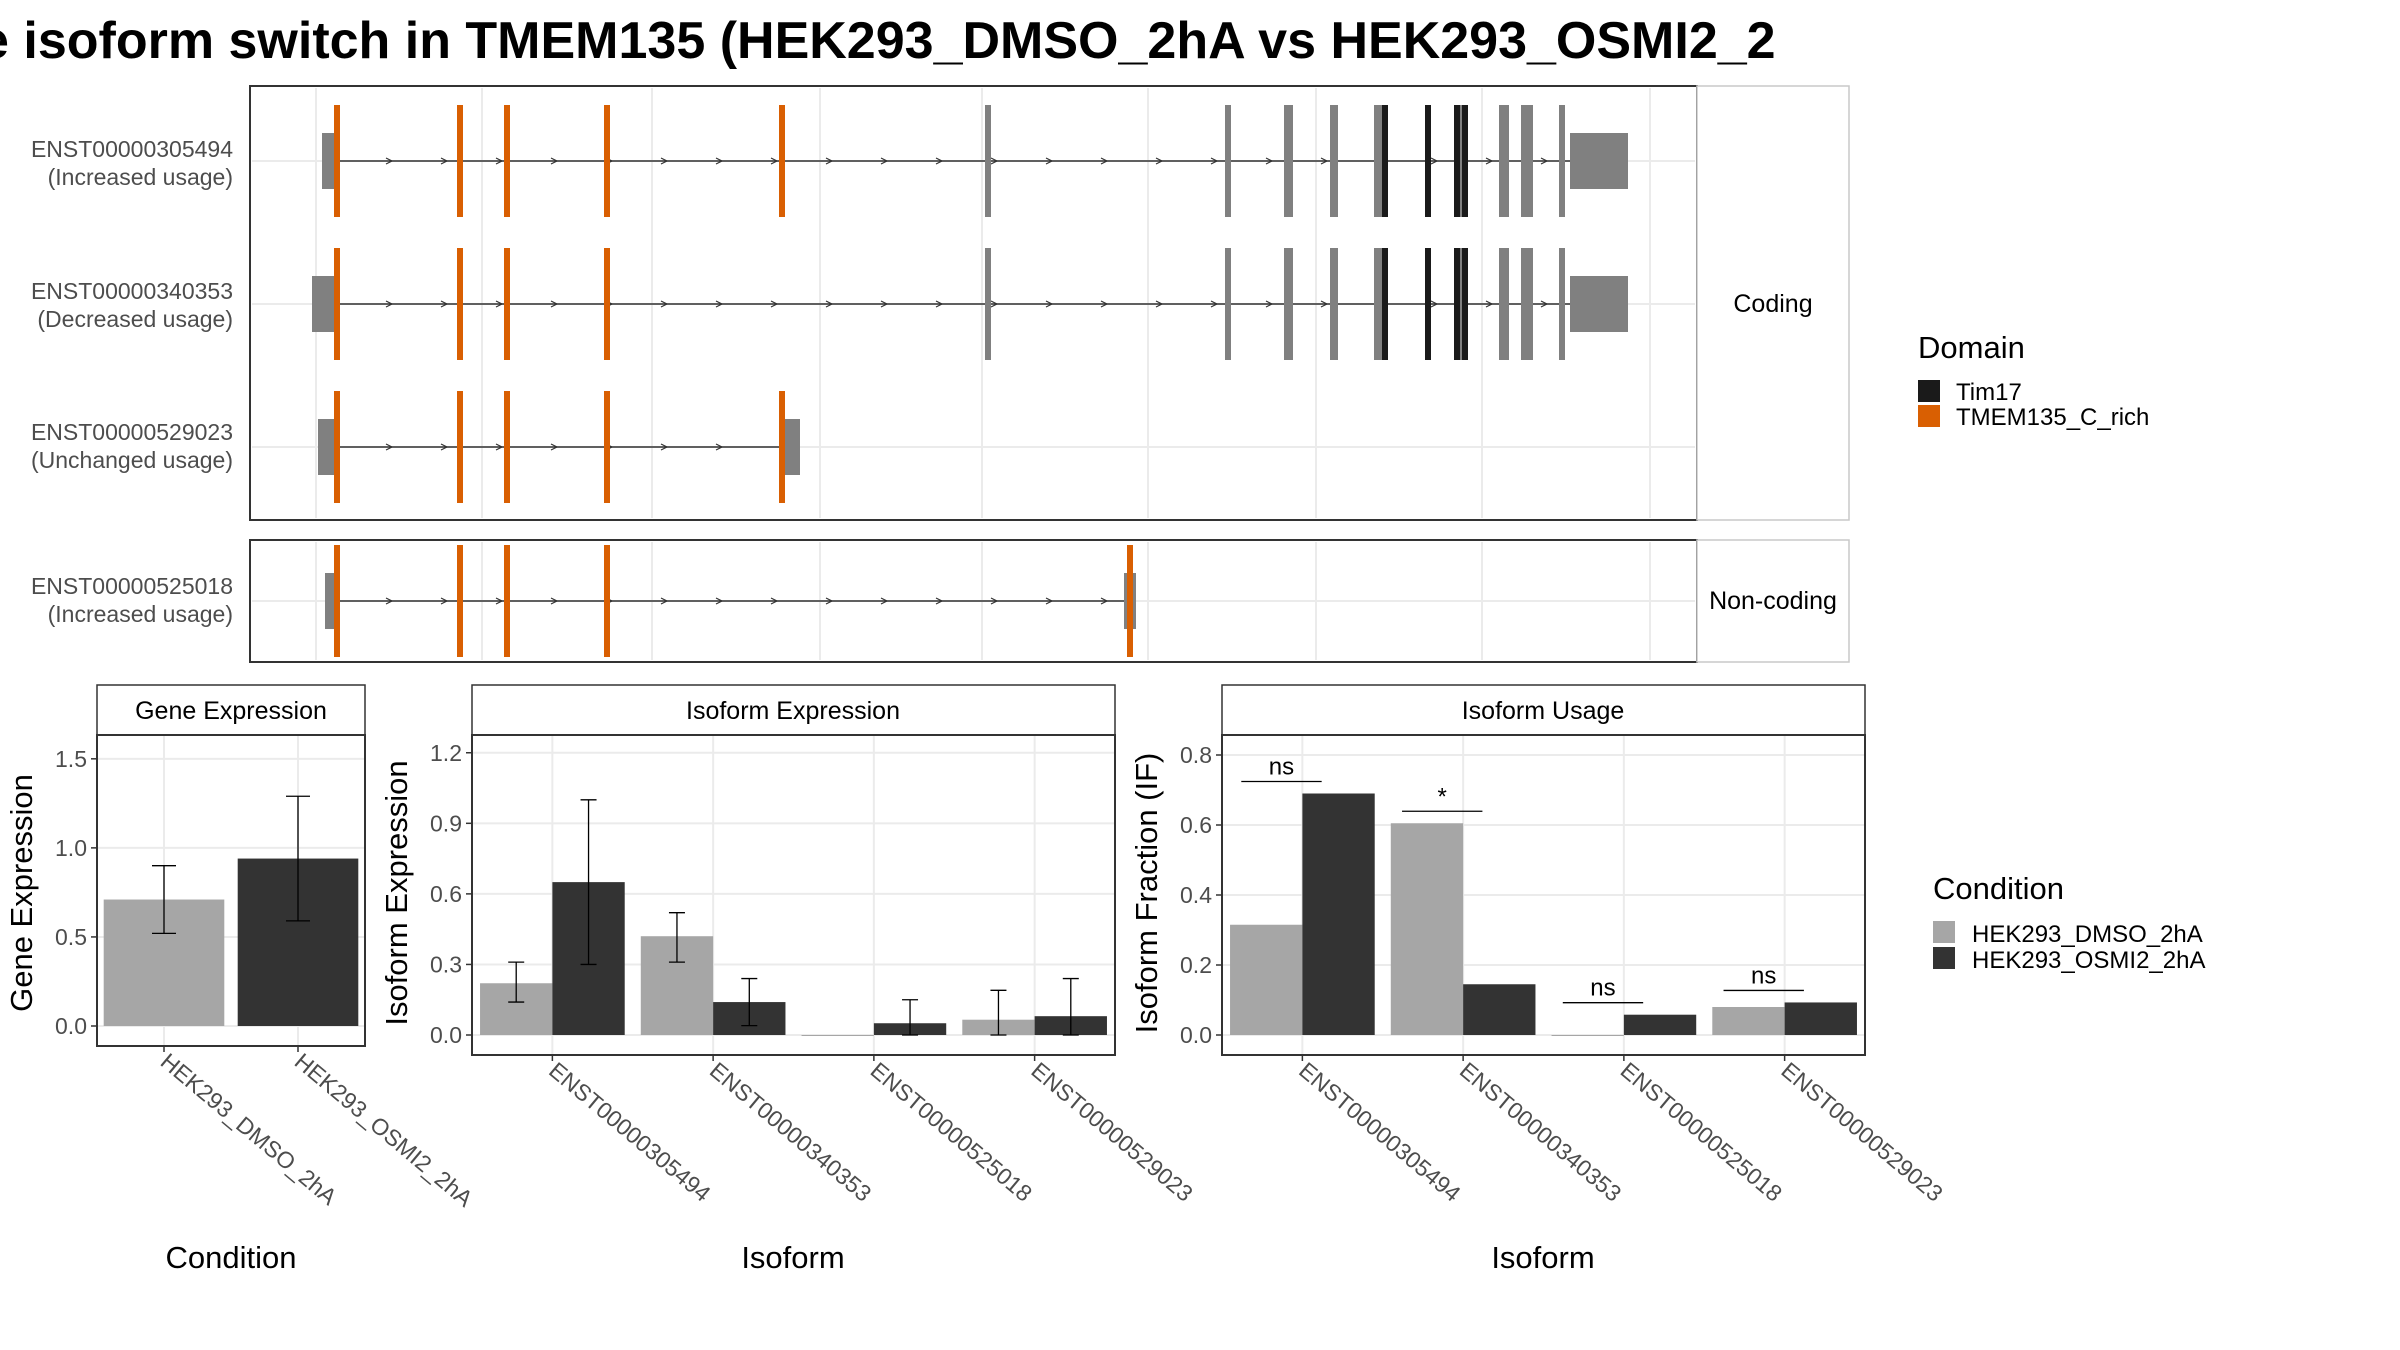 The width and height of the screenshot is (2400, 1350). Describe the element at coordinates (630, 1132) in the screenshot. I see `x-tick-label: ENST00000305494` at that location.